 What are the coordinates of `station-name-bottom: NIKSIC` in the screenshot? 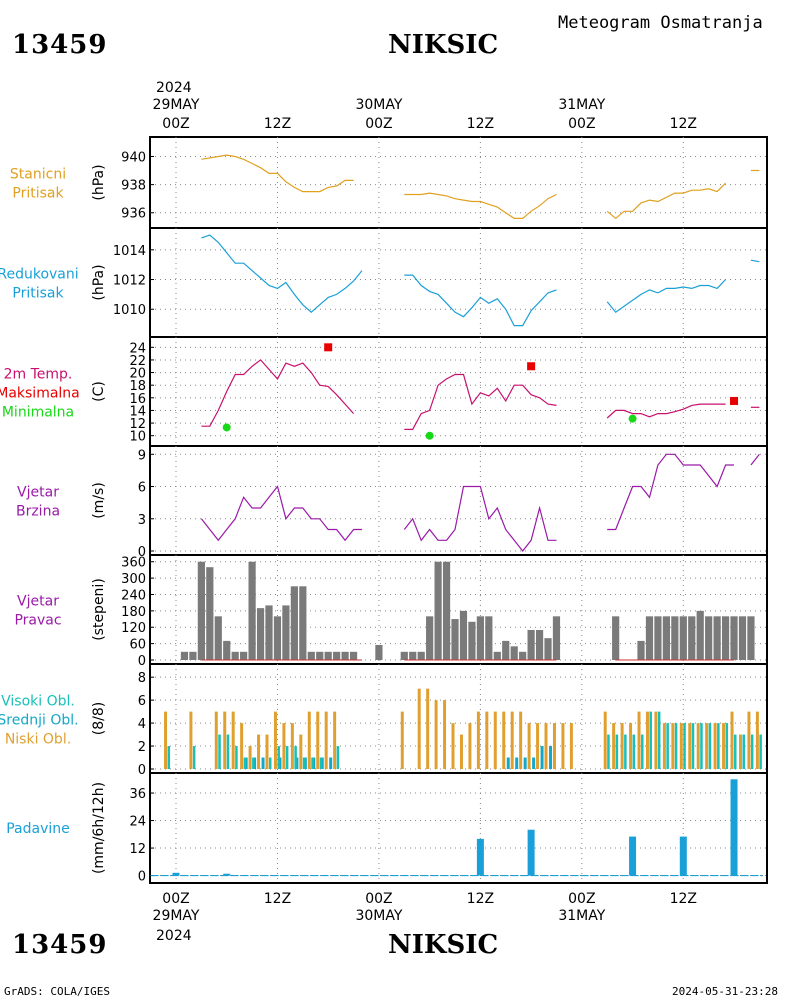 It's located at (443, 945).